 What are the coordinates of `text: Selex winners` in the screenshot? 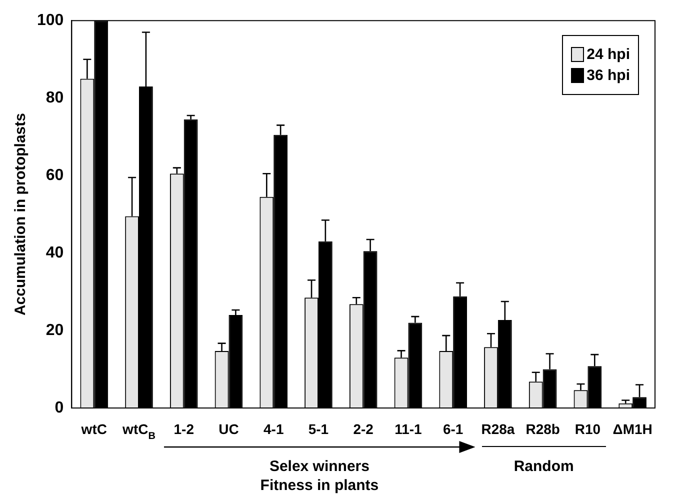 It's located at (319, 466).